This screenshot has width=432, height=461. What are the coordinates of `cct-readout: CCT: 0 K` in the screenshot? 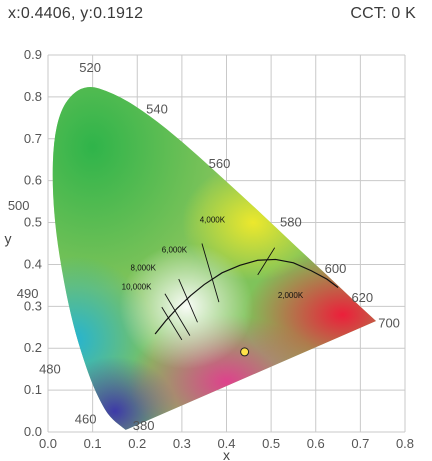 It's located at (383, 13).